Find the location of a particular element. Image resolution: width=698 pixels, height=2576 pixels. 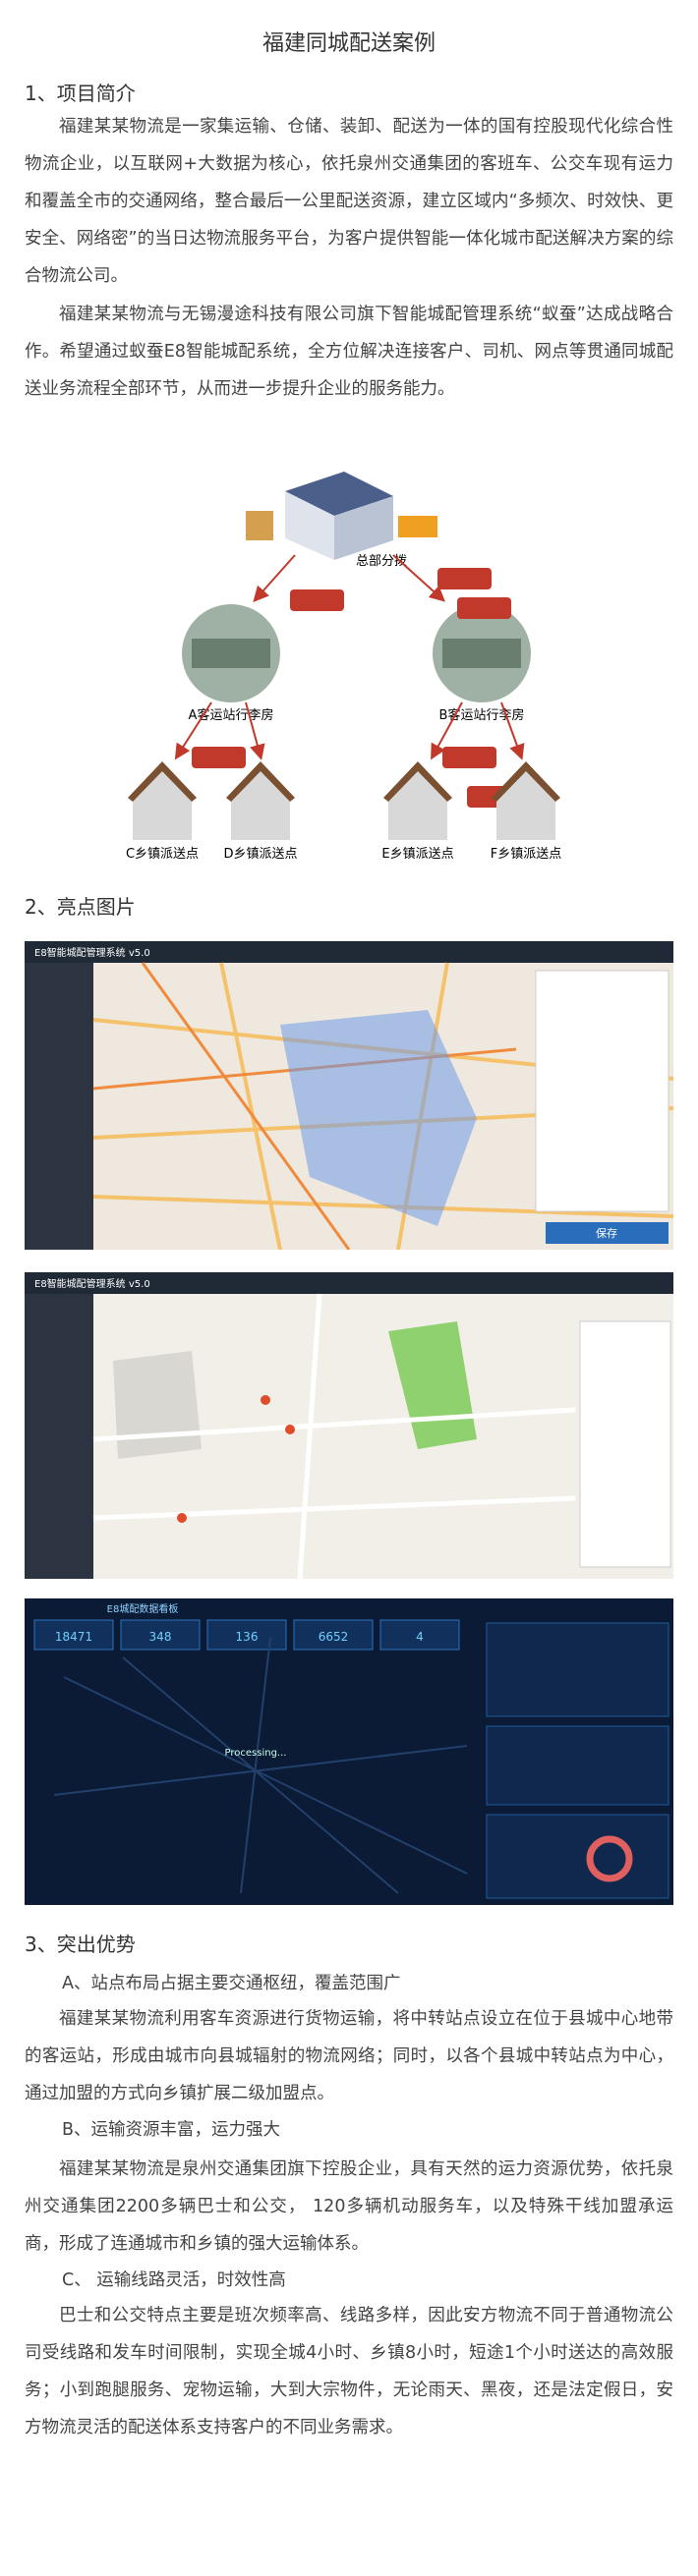

screenshot: E8智能城配管理系统 v5.0 is located at coordinates (349, 1425).